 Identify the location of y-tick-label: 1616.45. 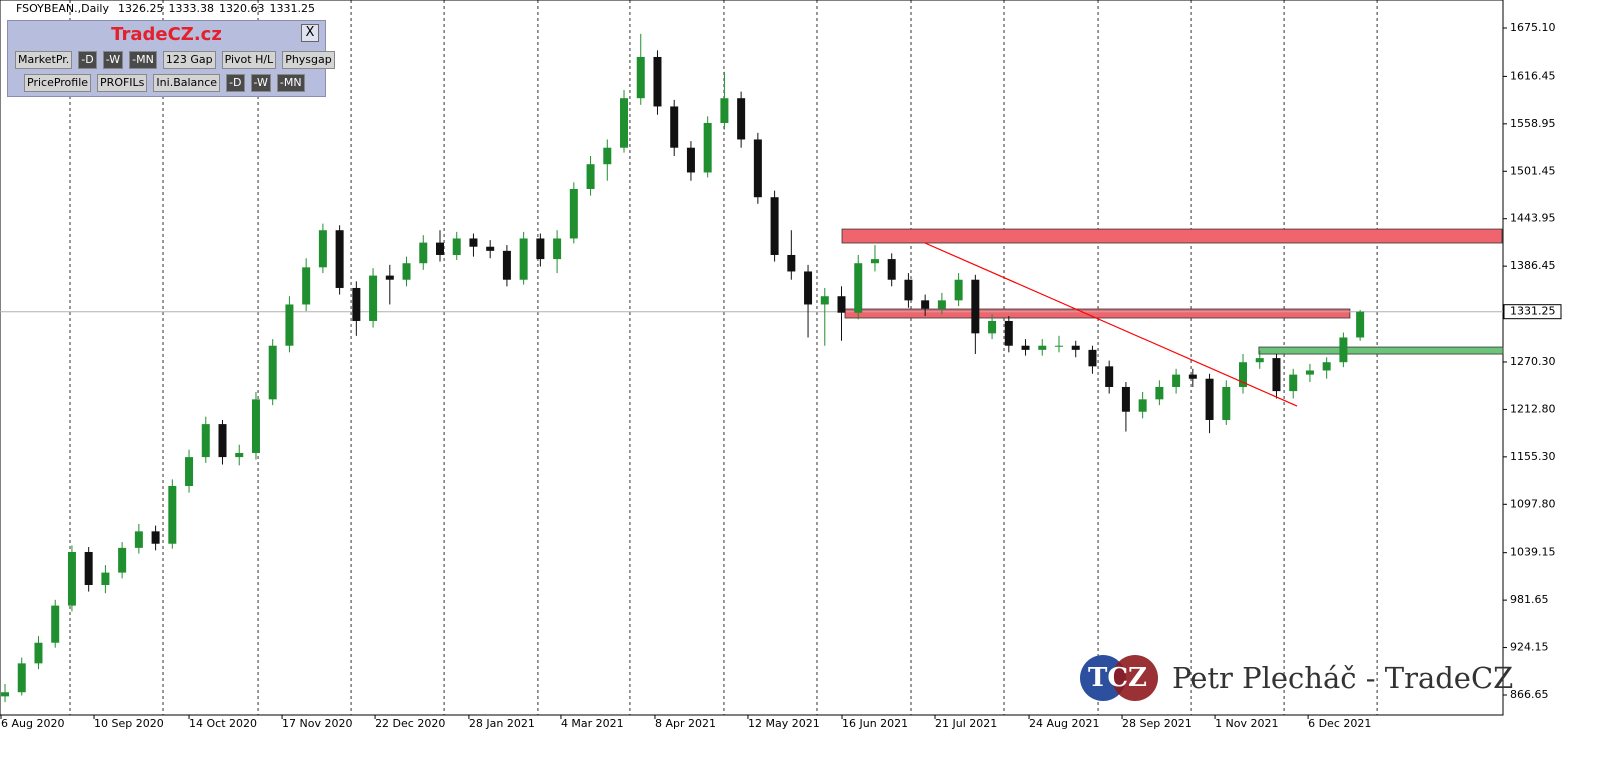
(1533, 75).